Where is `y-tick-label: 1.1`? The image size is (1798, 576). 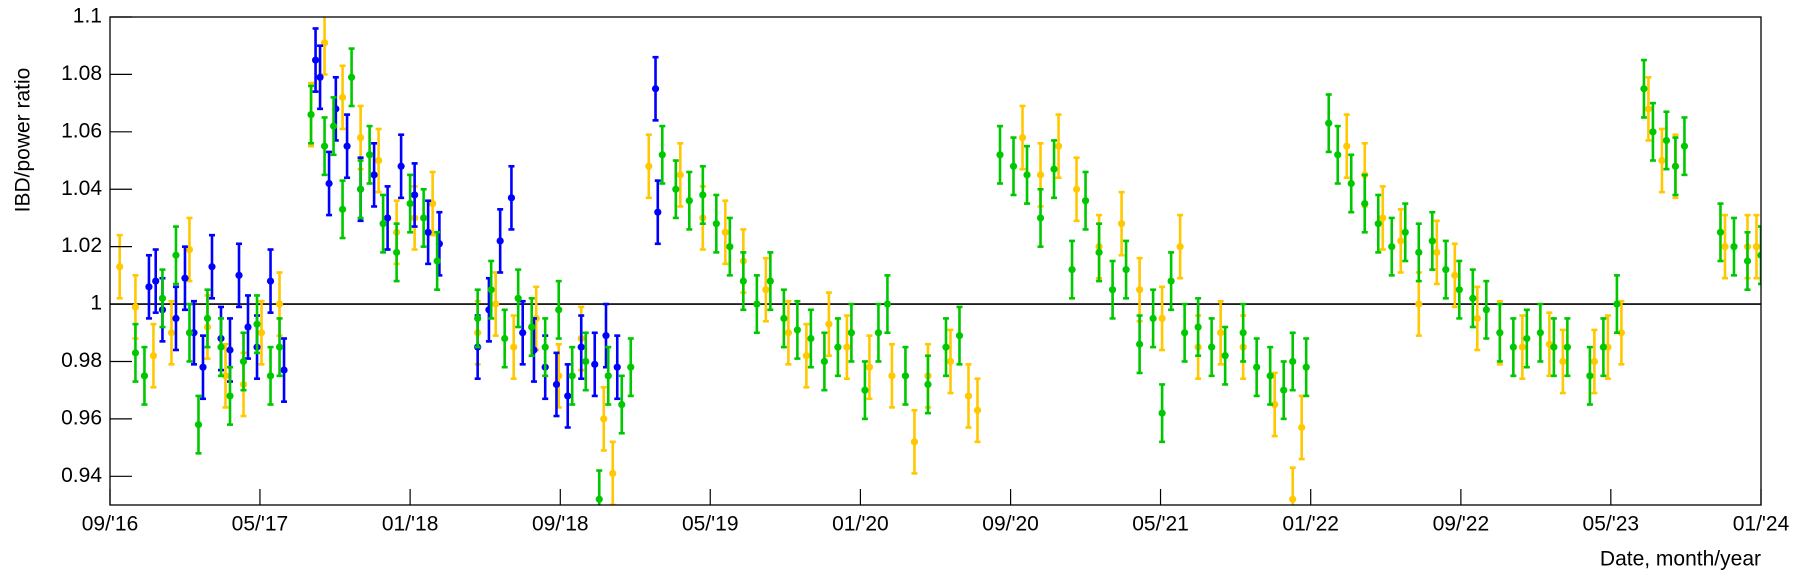
y-tick-label: 1.1 is located at coordinates (87, 16).